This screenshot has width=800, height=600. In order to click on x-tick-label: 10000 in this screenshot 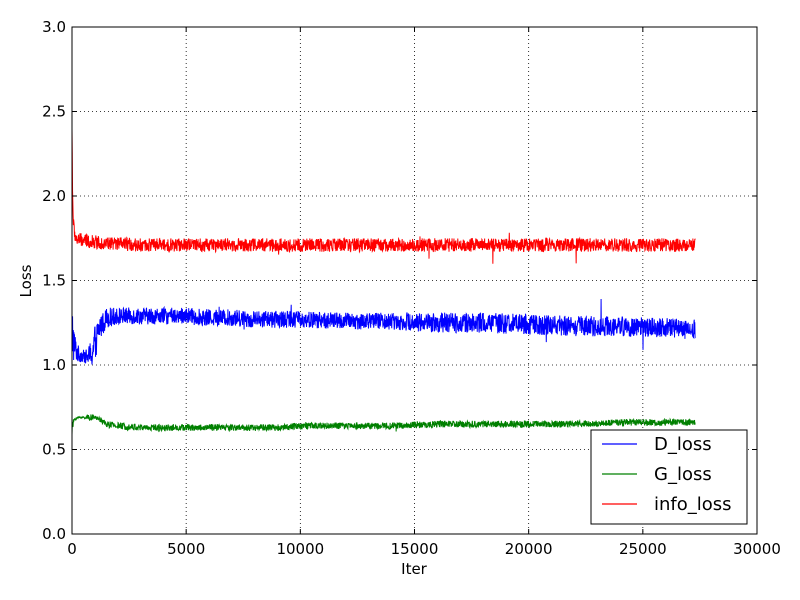, I will do `click(300, 549)`.